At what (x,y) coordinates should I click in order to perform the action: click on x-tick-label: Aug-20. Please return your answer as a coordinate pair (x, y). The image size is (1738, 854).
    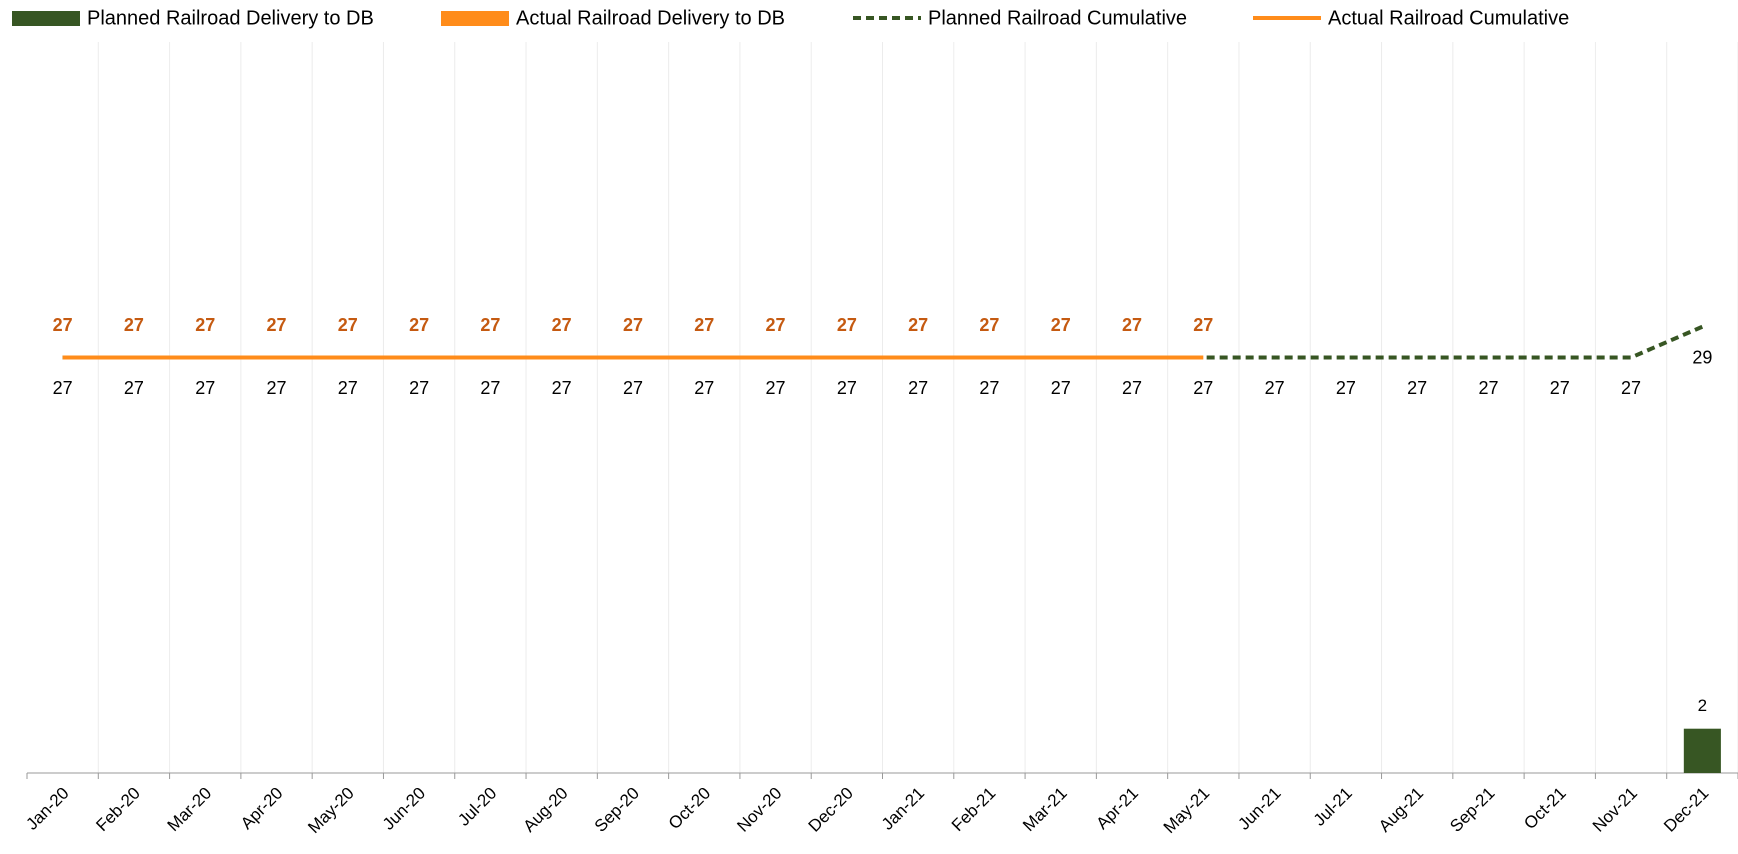
    Looking at the image, I should click on (545, 810).